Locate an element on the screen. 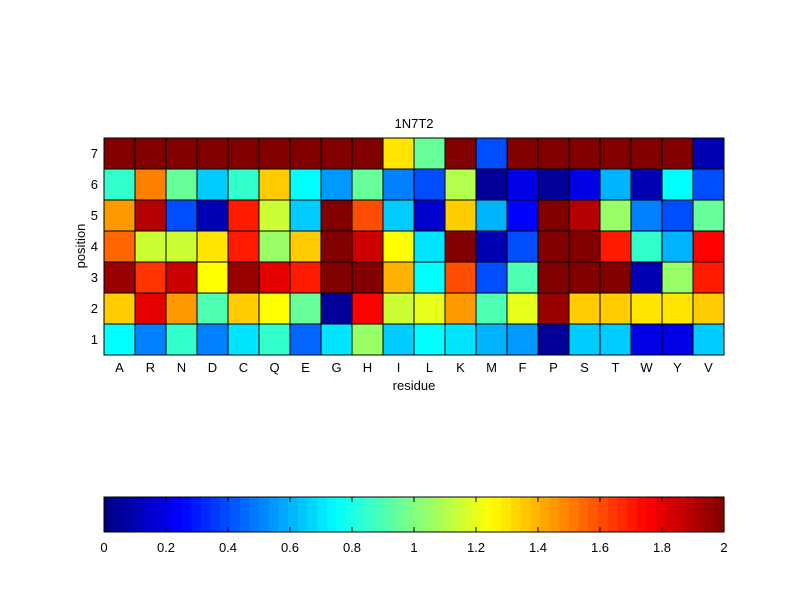  x-tick-F: F is located at coordinates (523, 367).